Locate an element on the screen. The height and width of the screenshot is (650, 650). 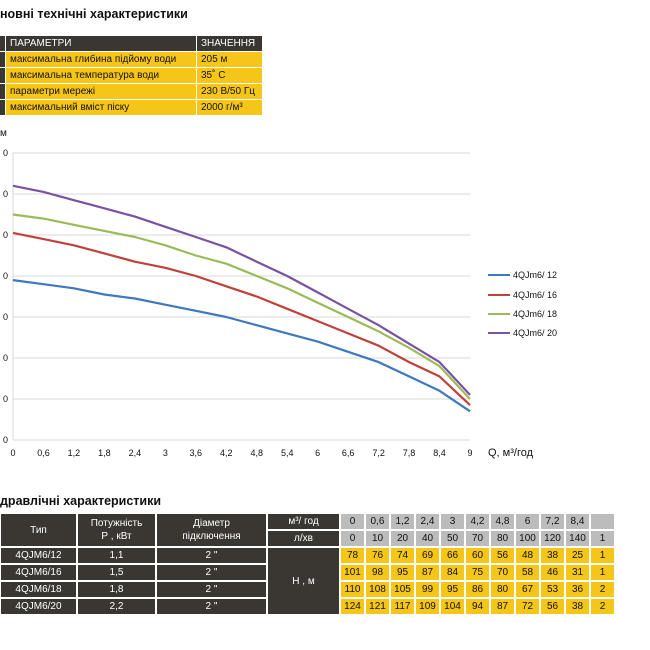
hydraulic-header-row-2: л/хв 0 10 20 40 50 70 80 100 120 140 1 is located at coordinates (307, 538).